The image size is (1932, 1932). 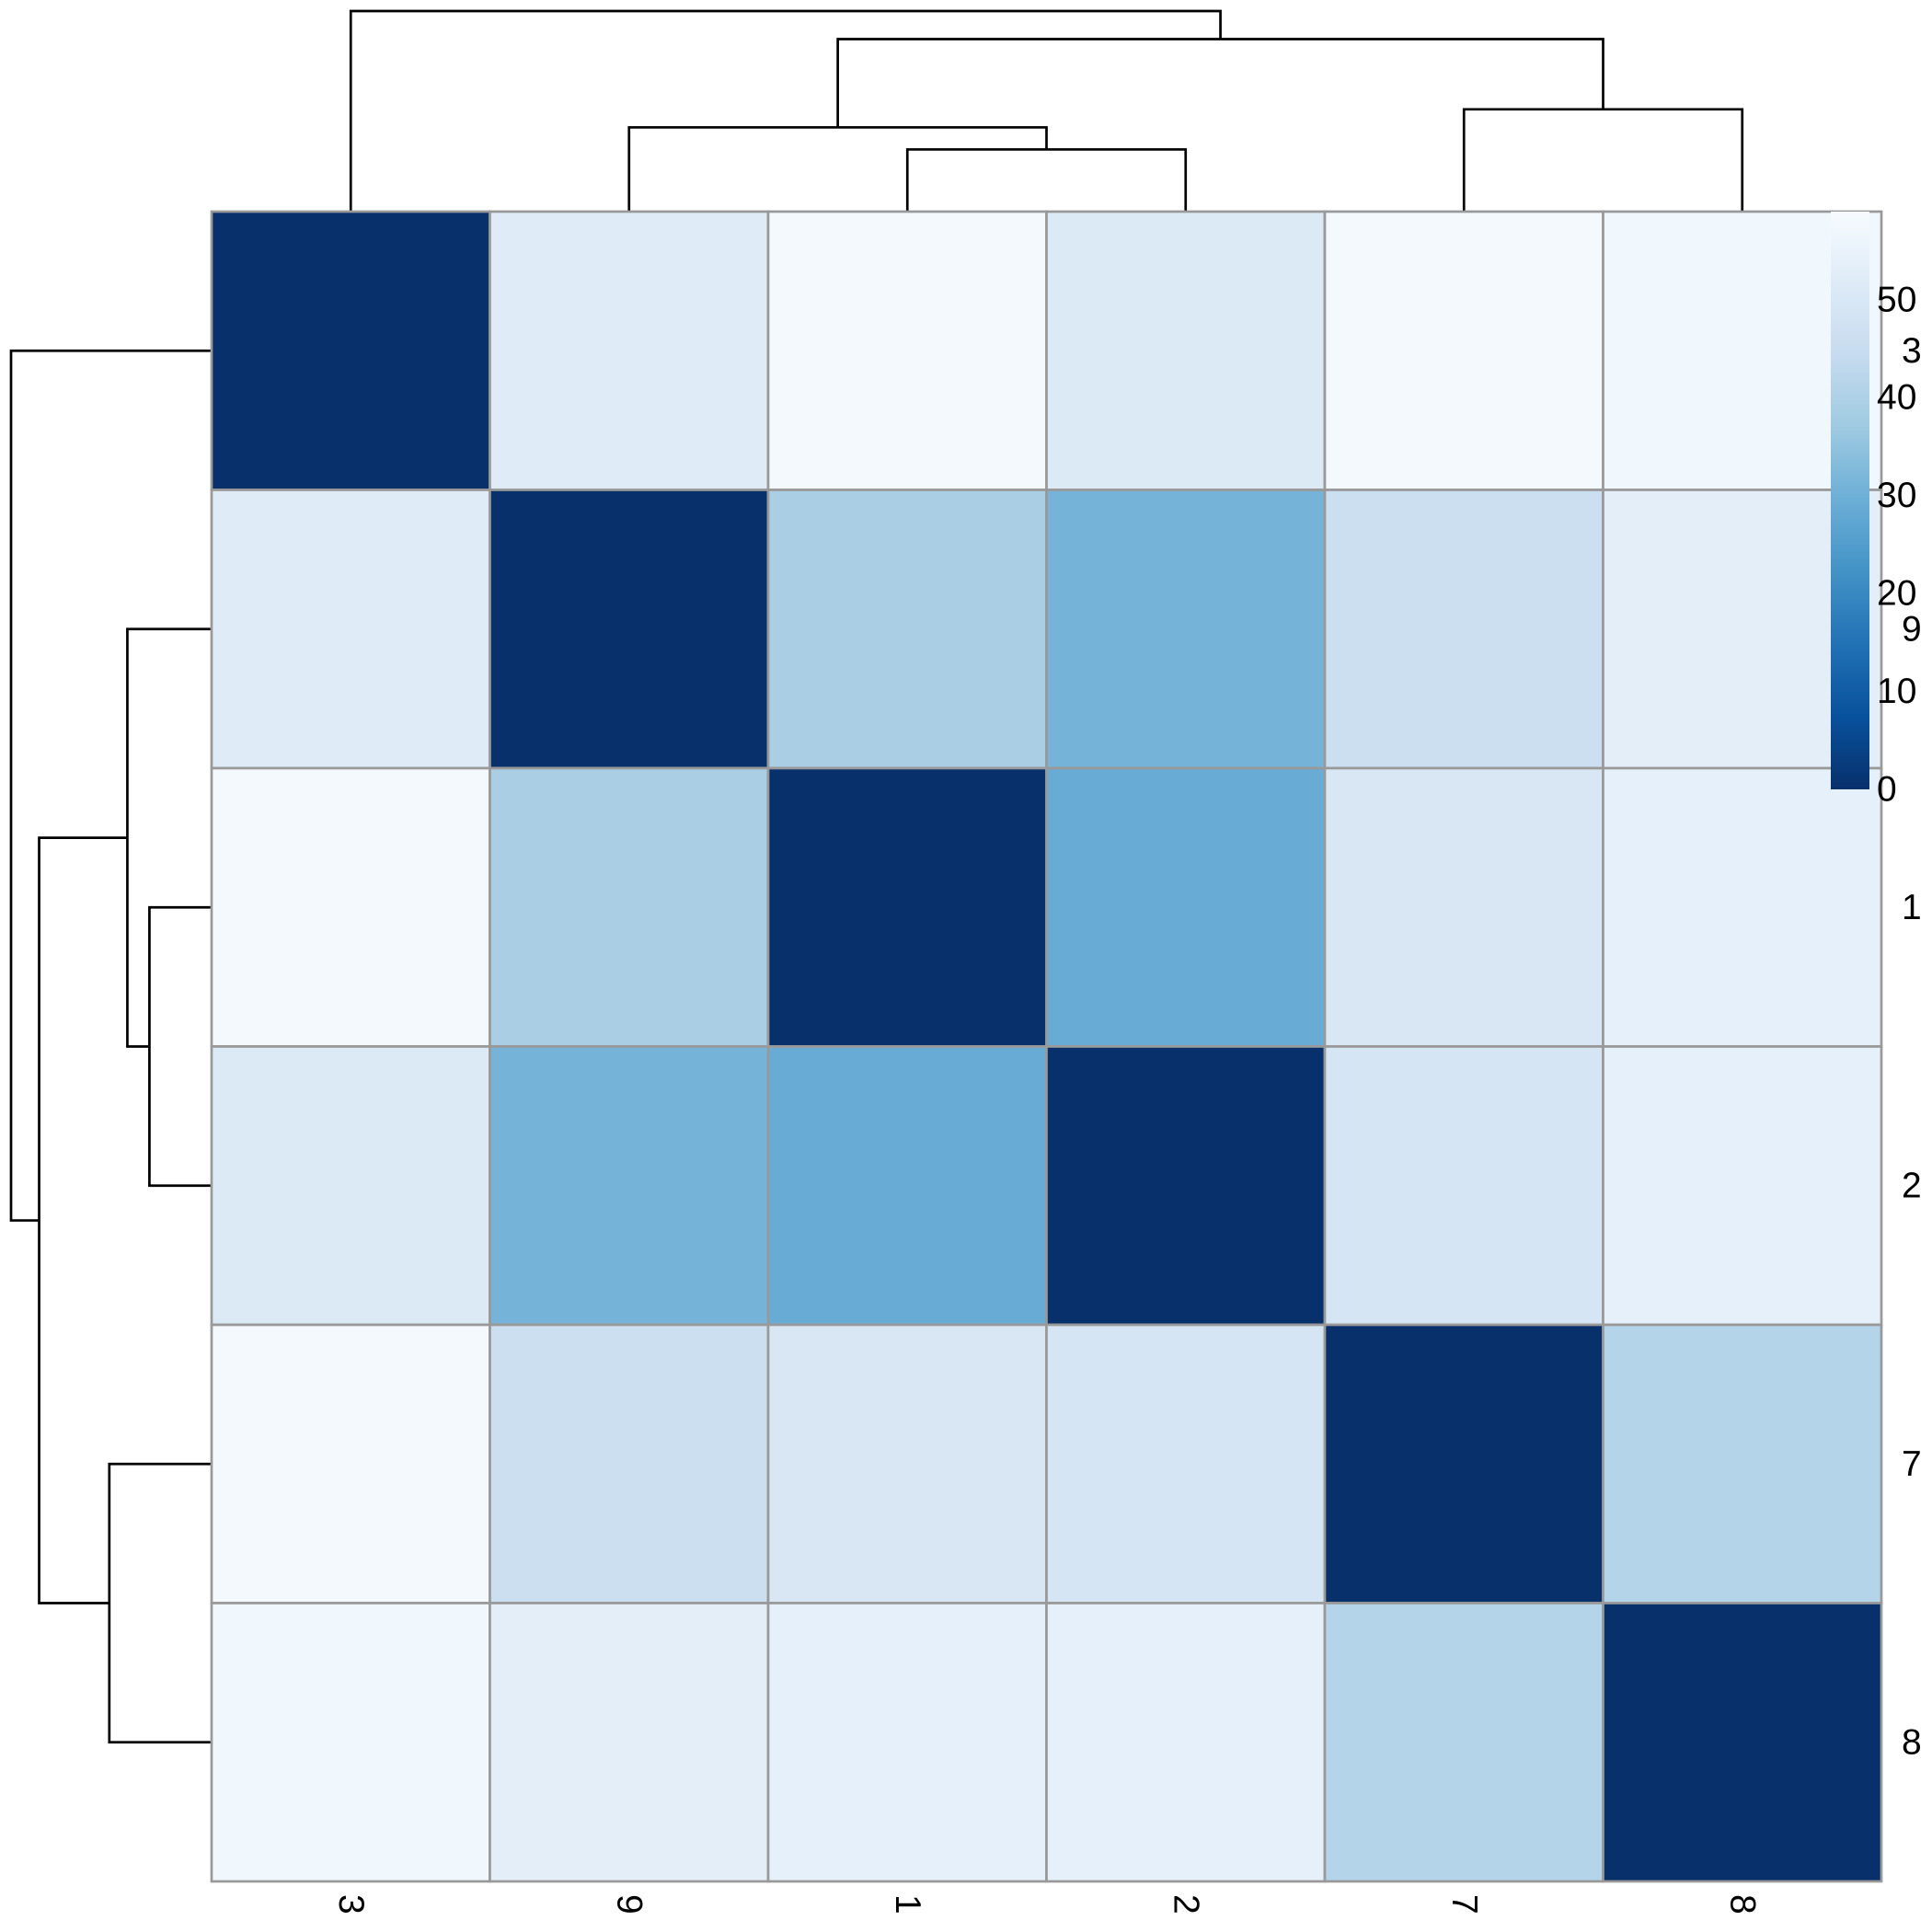 I want to click on legend-tick-label: 10, so click(x=1896, y=691).